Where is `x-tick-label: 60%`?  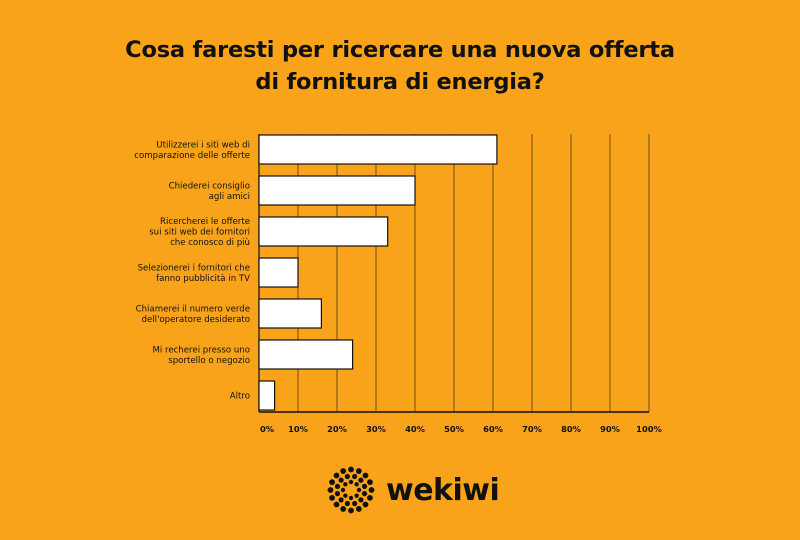
x-tick-label: 60% is located at coordinates (493, 429).